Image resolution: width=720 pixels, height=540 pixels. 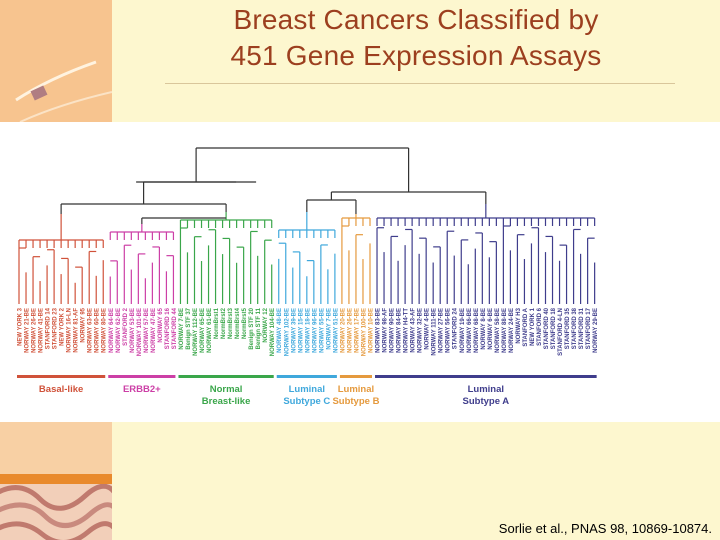 I want to click on sample-label: NORWAY 84-BE, so click(x=400, y=330).